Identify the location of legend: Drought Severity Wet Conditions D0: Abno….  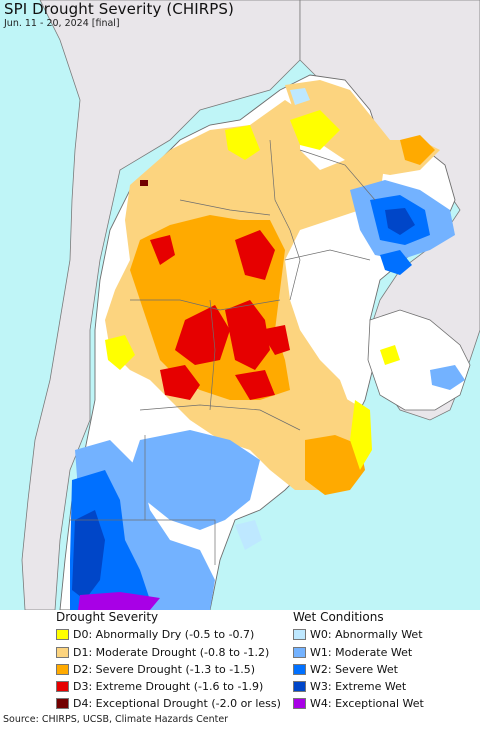
(240, 660).